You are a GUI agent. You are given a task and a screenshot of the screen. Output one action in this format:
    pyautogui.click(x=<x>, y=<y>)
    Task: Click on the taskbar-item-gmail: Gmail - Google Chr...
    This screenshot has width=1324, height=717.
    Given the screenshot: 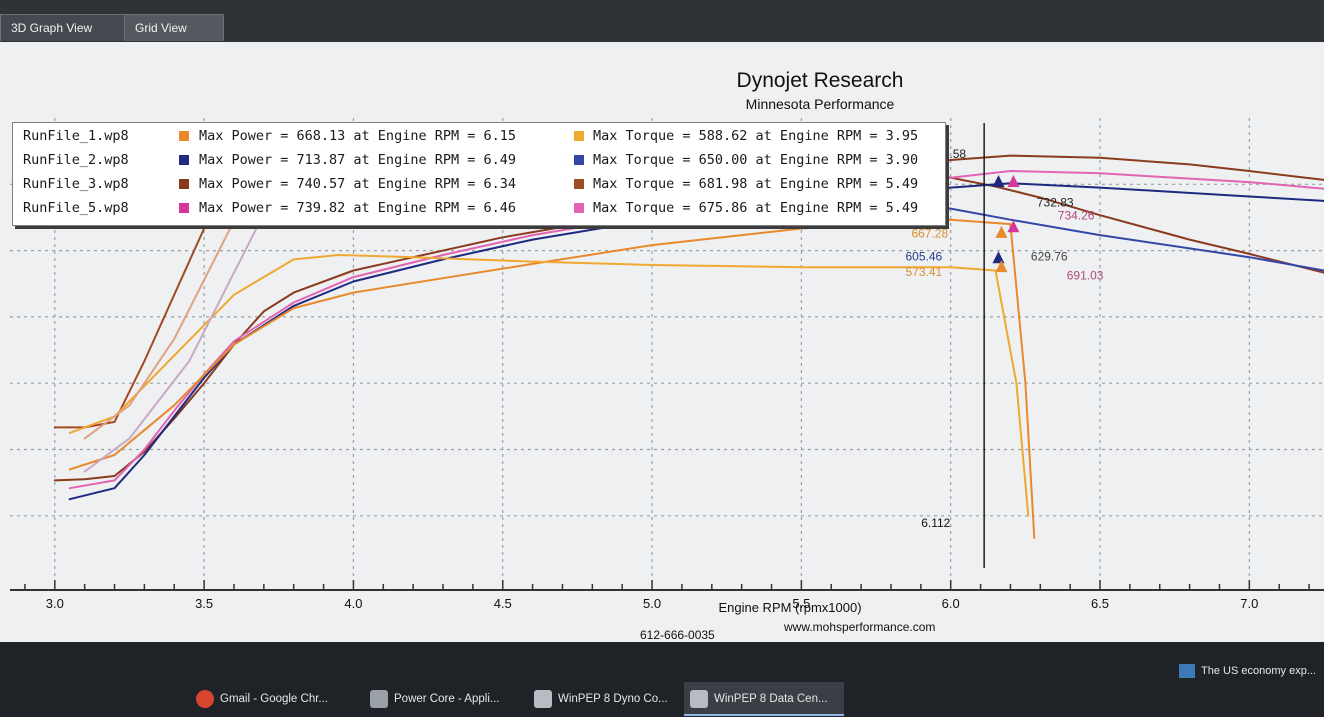 What is the action you would take?
    pyautogui.click(x=270, y=699)
    